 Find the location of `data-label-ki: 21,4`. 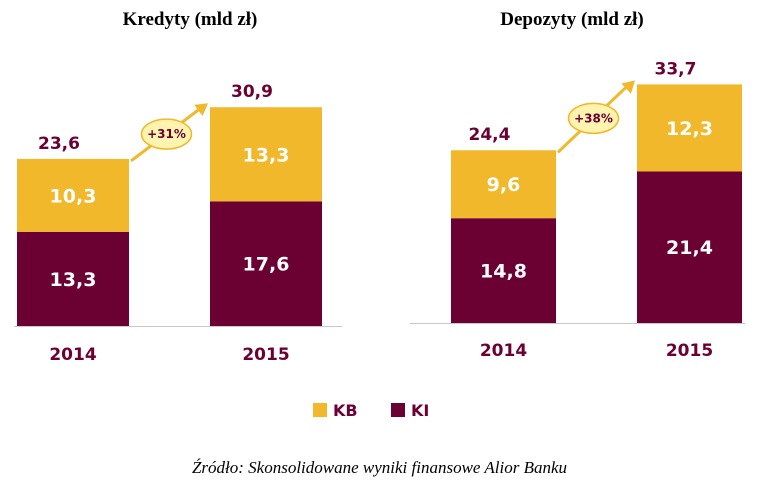

data-label-ki: 21,4 is located at coordinates (689, 248).